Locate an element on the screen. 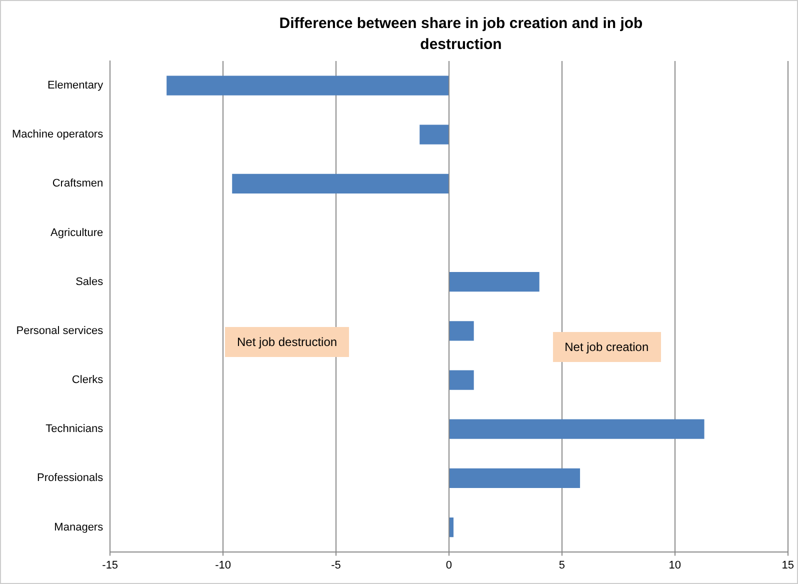 The width and height of the screenshot is (798, 584). x-tick-label: 15 is located at coordinates (788, 565).